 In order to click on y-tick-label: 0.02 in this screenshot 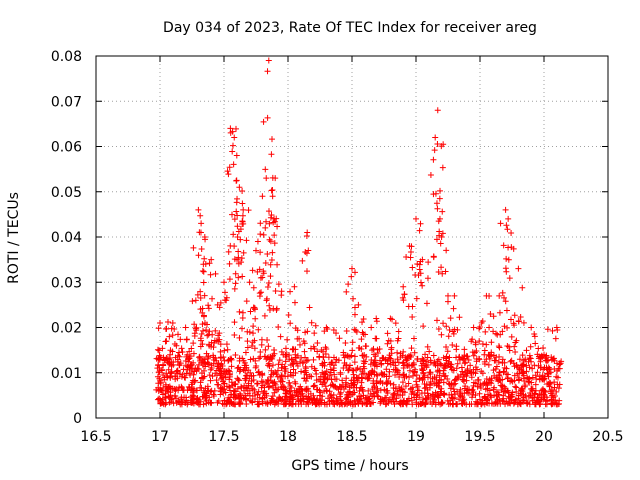, I will do `click(66, 329)`.